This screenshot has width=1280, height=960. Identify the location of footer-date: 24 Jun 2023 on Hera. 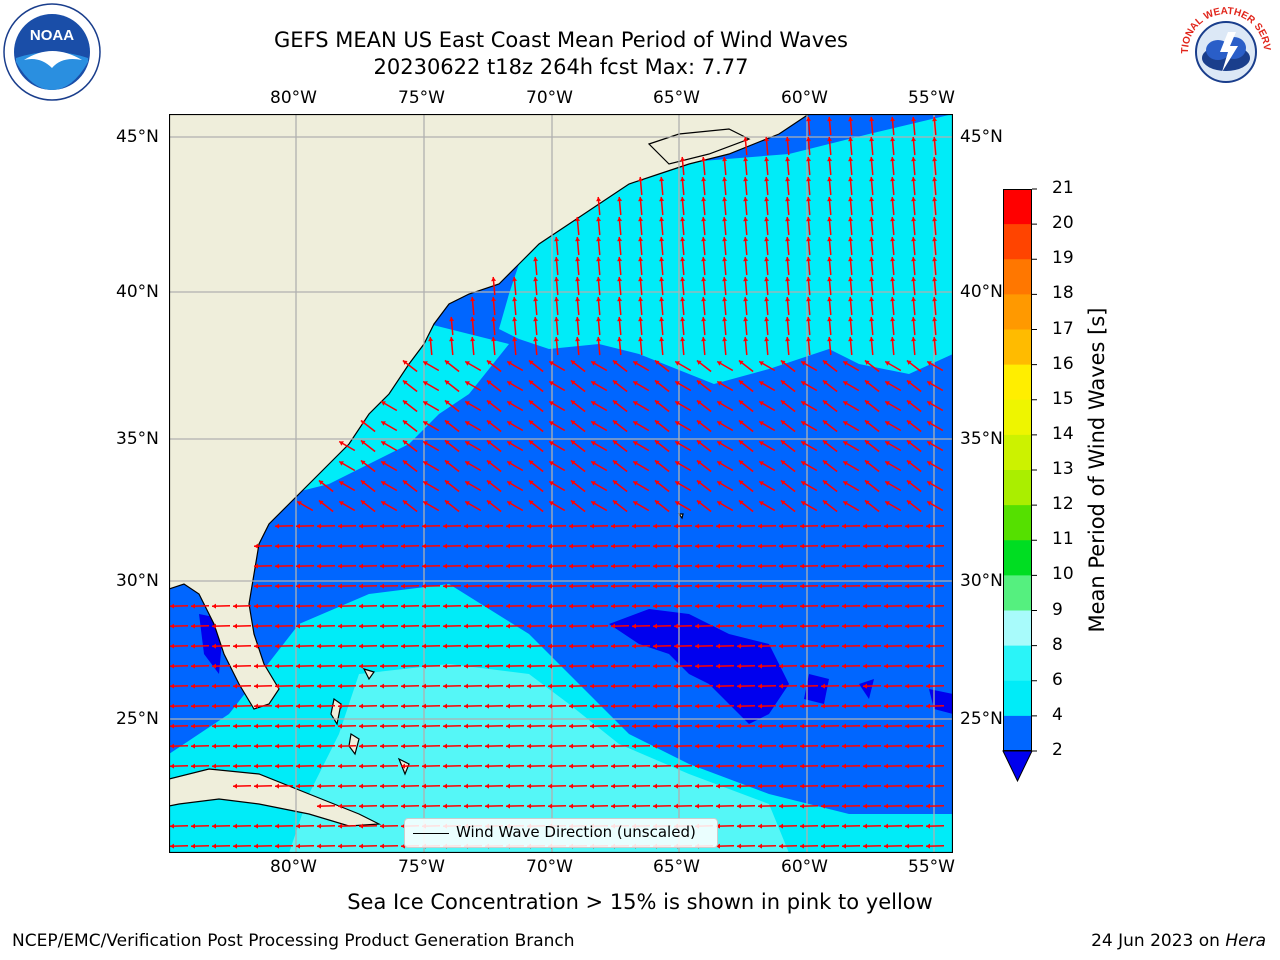
(1178, 941).